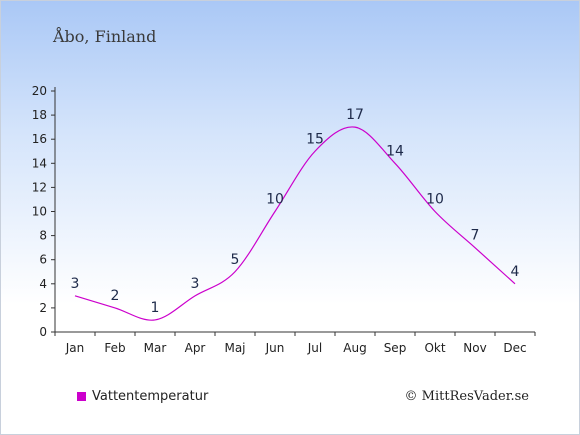  I want to click on data-label: 5, so click(235, 260).